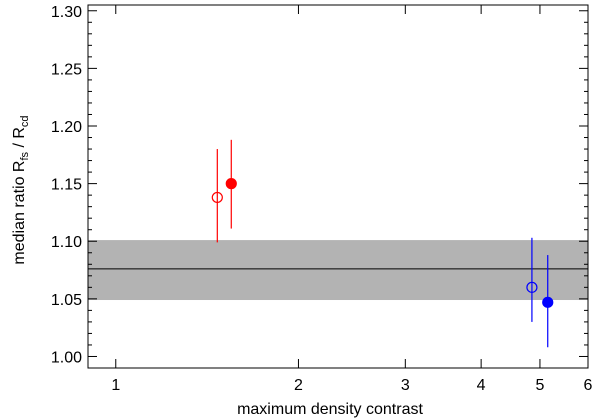 Image resolution: width=595 pixels, height=420 pixels. Describe the element at coordinates (66, 69) in the screenshot. I see `y-tick-label: 1.25` at that location.